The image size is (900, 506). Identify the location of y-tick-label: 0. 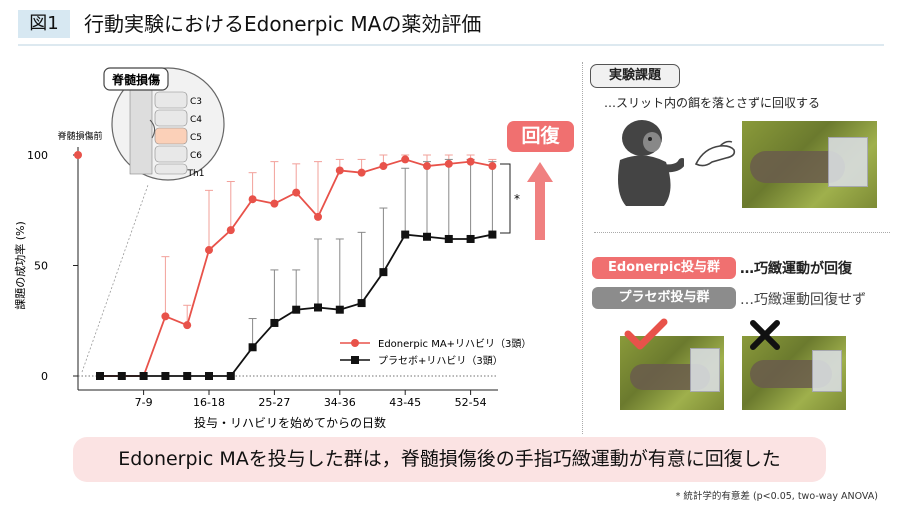
(44, 376).